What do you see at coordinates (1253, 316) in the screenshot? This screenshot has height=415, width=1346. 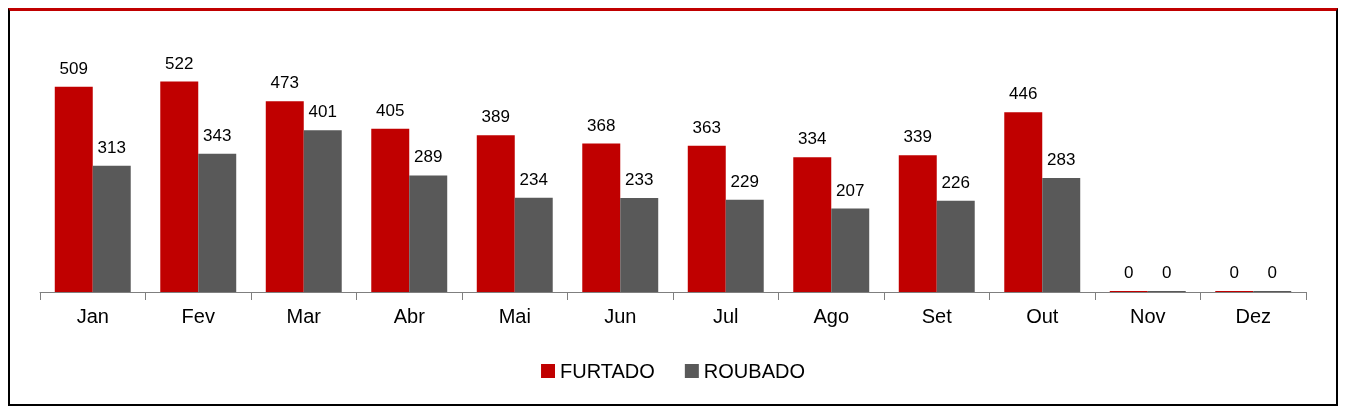 I see `x-tick-label: Dez` at bounding box center [1253, 316].